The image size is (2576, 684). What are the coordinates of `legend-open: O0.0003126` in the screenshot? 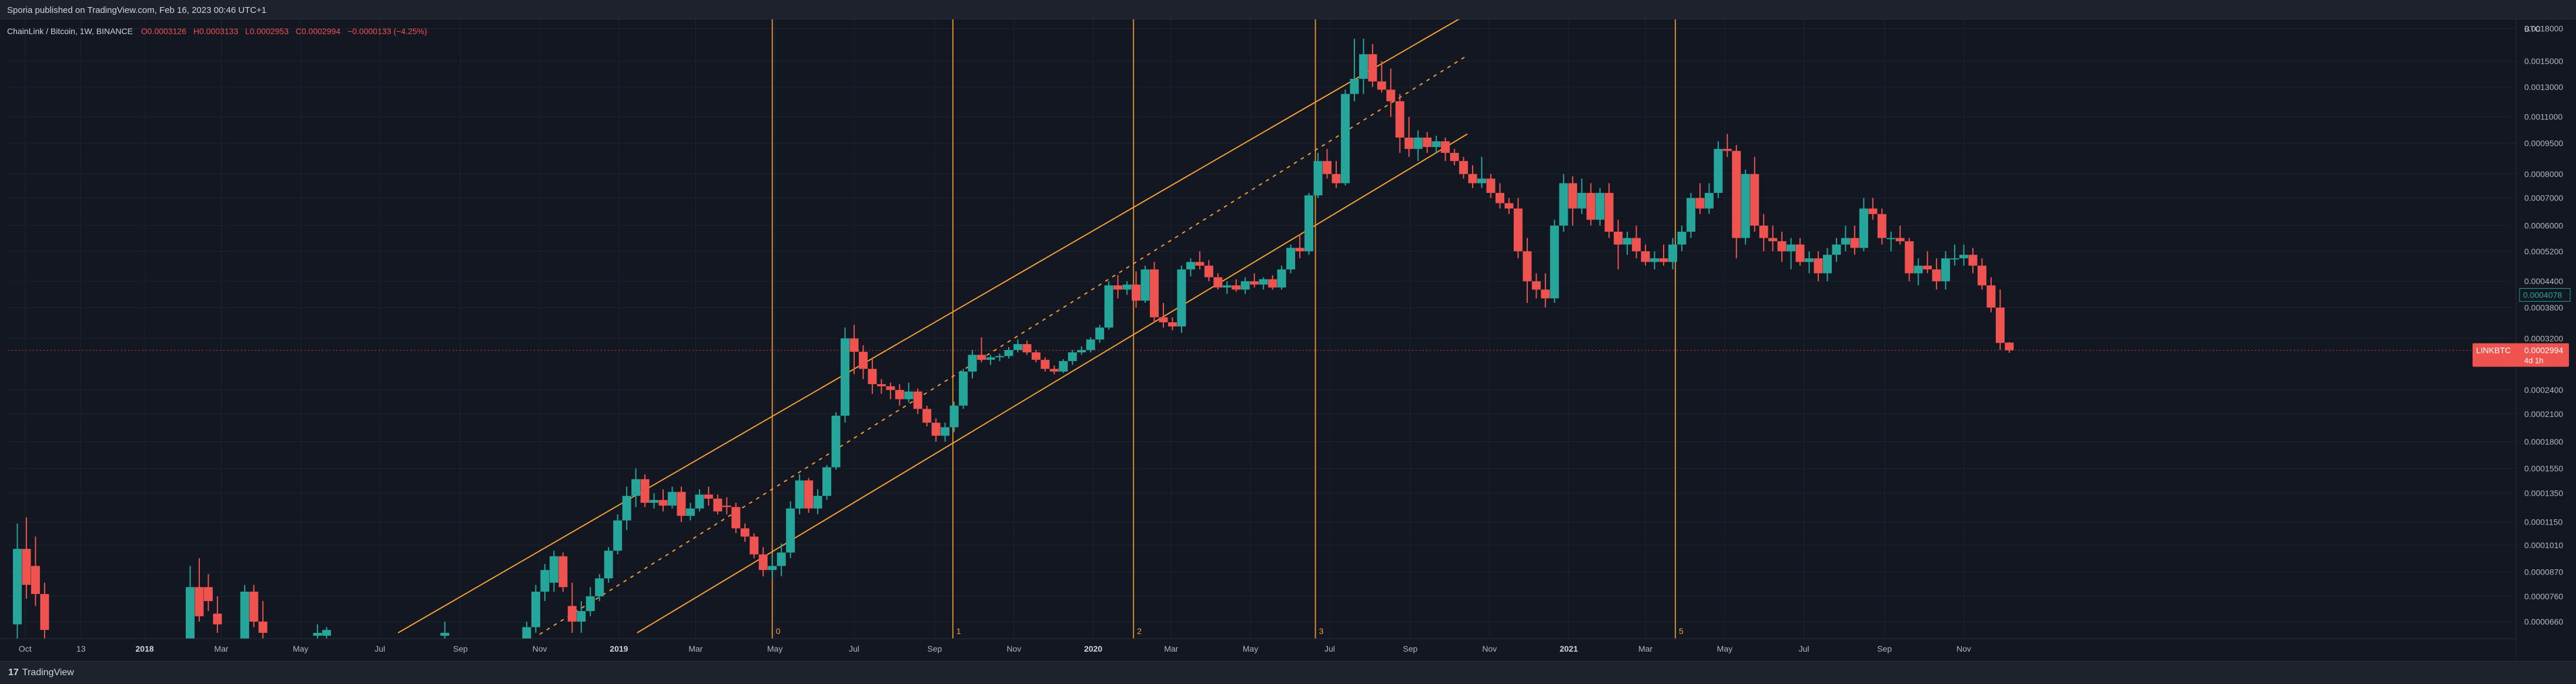 It's located at (163, 31).